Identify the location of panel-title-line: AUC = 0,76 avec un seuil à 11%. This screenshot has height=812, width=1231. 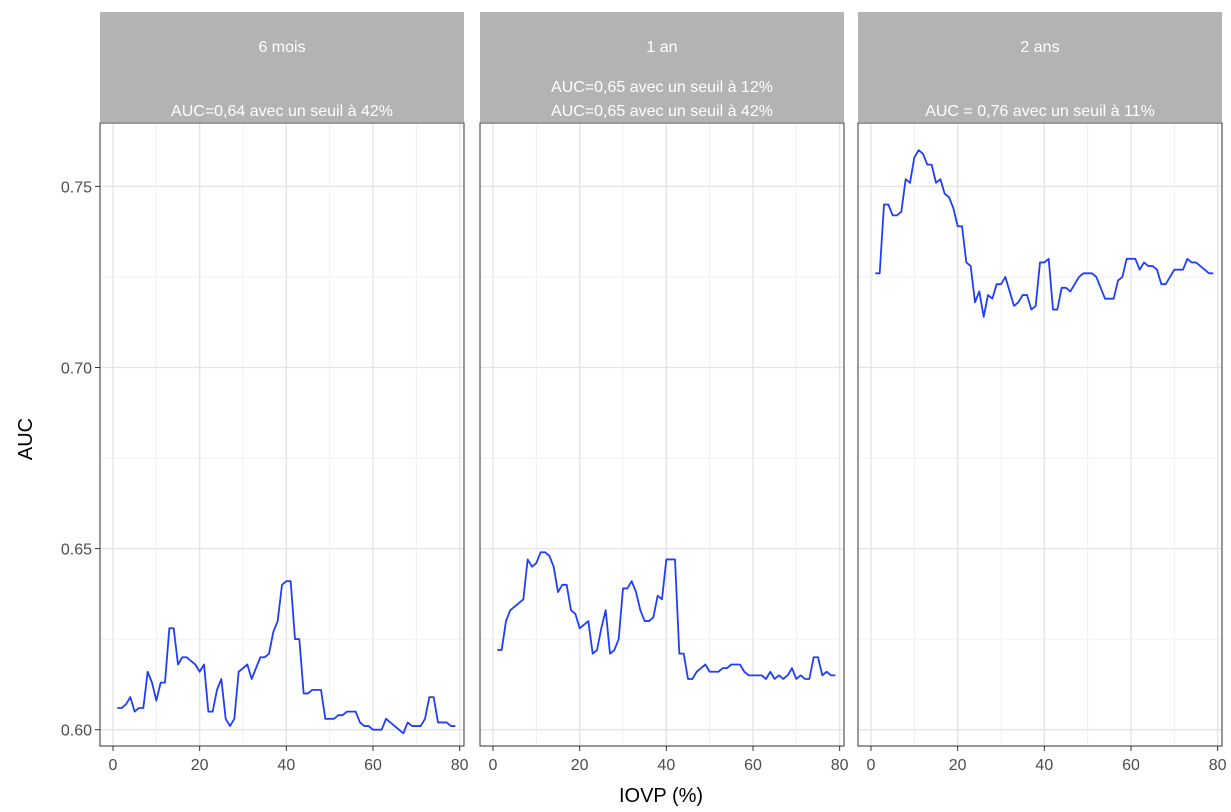
(1040, 111).